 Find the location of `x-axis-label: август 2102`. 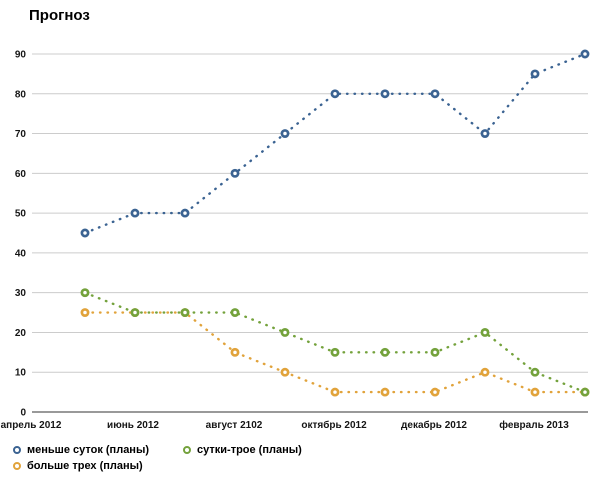

x-axis-label: август 2102 is located at coordinates (234, 425).